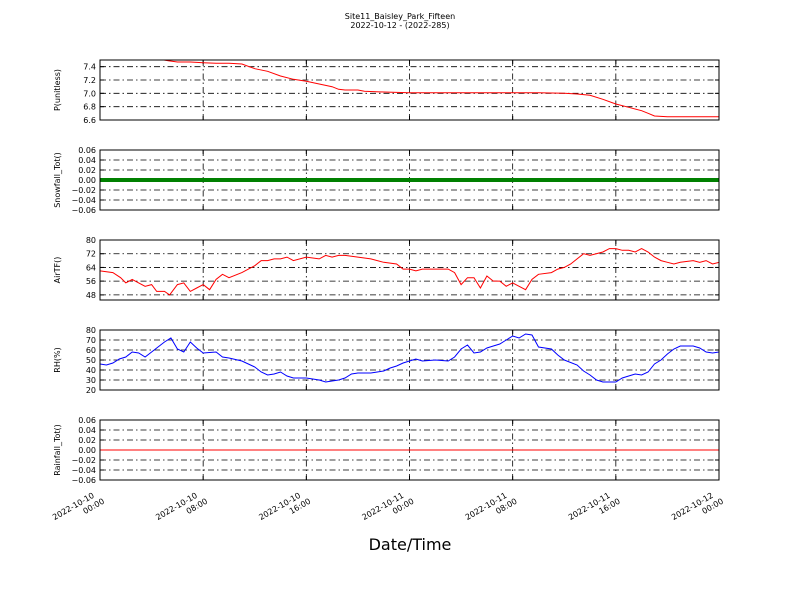  Describe the element at coordinates (89, 80) in the screenshot. I see `y-tick-label: 7.2` at that location.